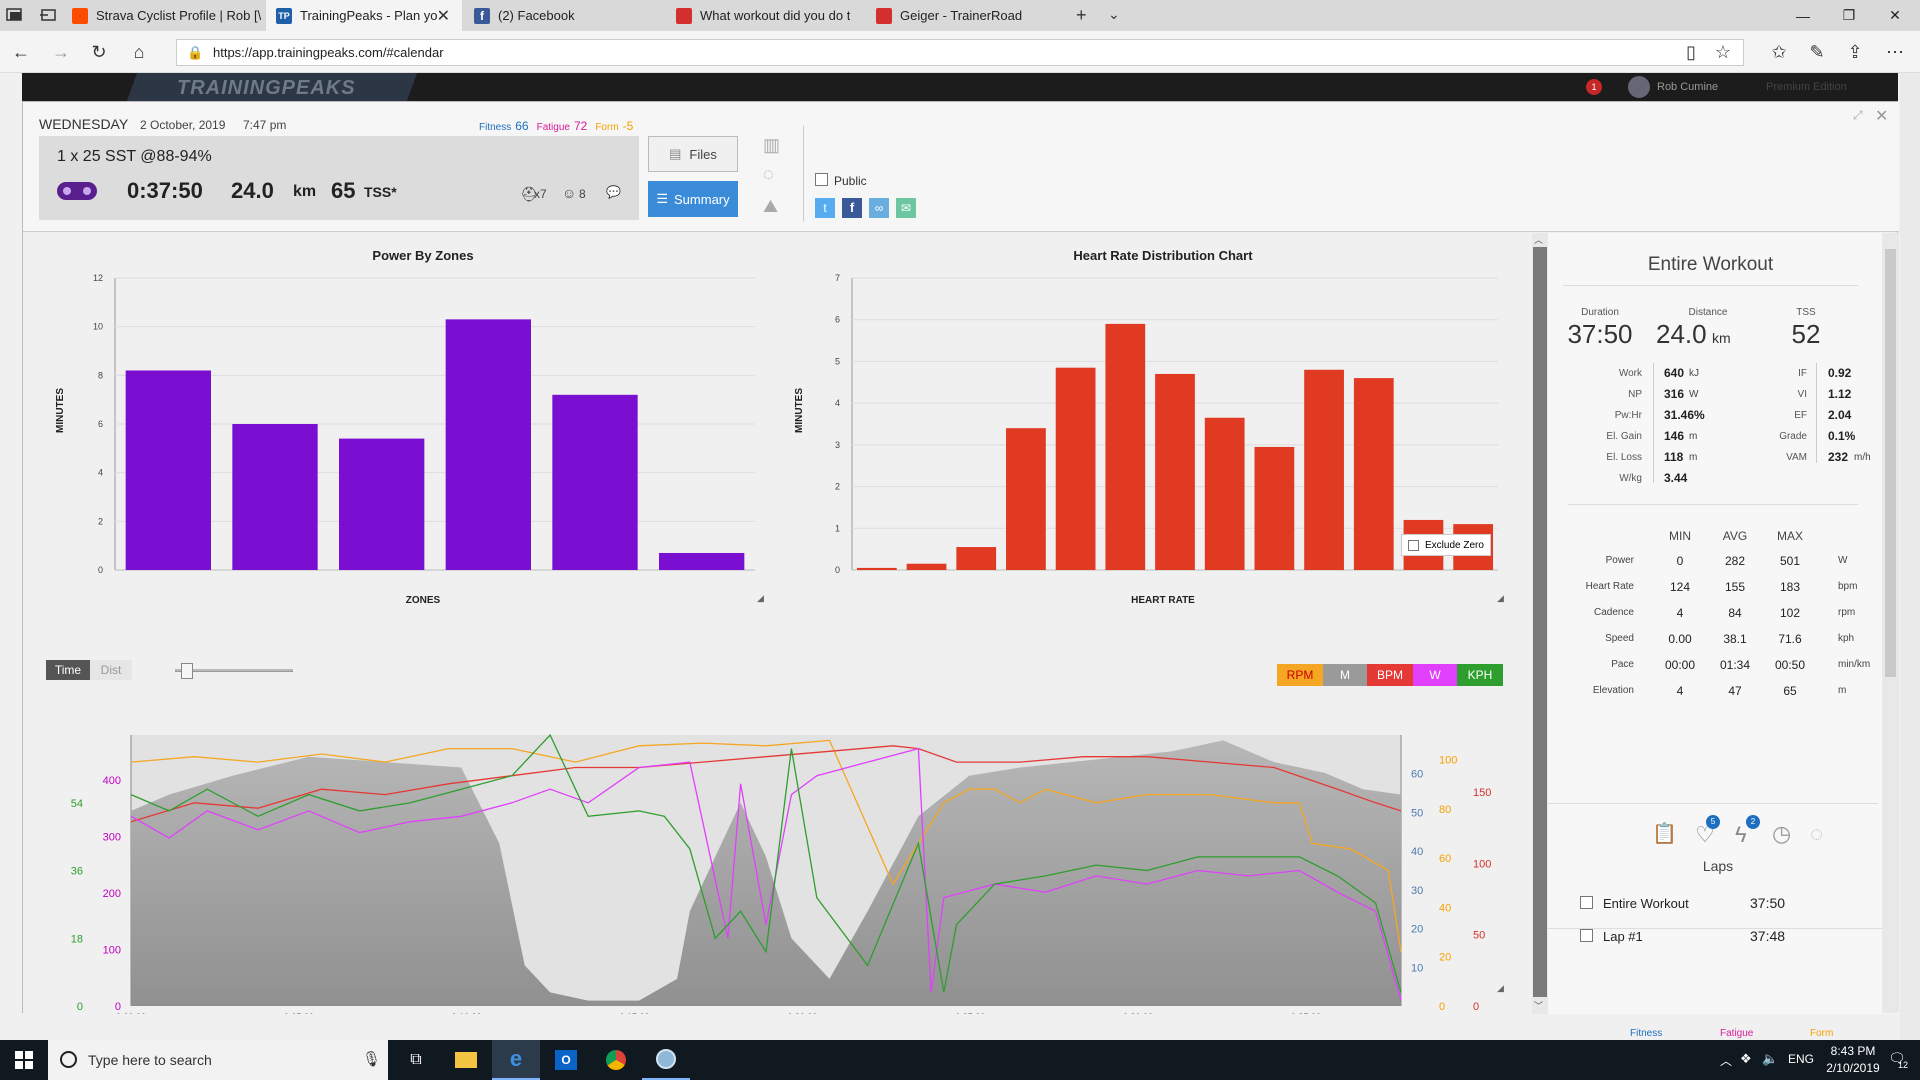  Describe the element at coordinates (1890, 463) in the screenshot. I see `panel-scrollbar-thumb` at that location.